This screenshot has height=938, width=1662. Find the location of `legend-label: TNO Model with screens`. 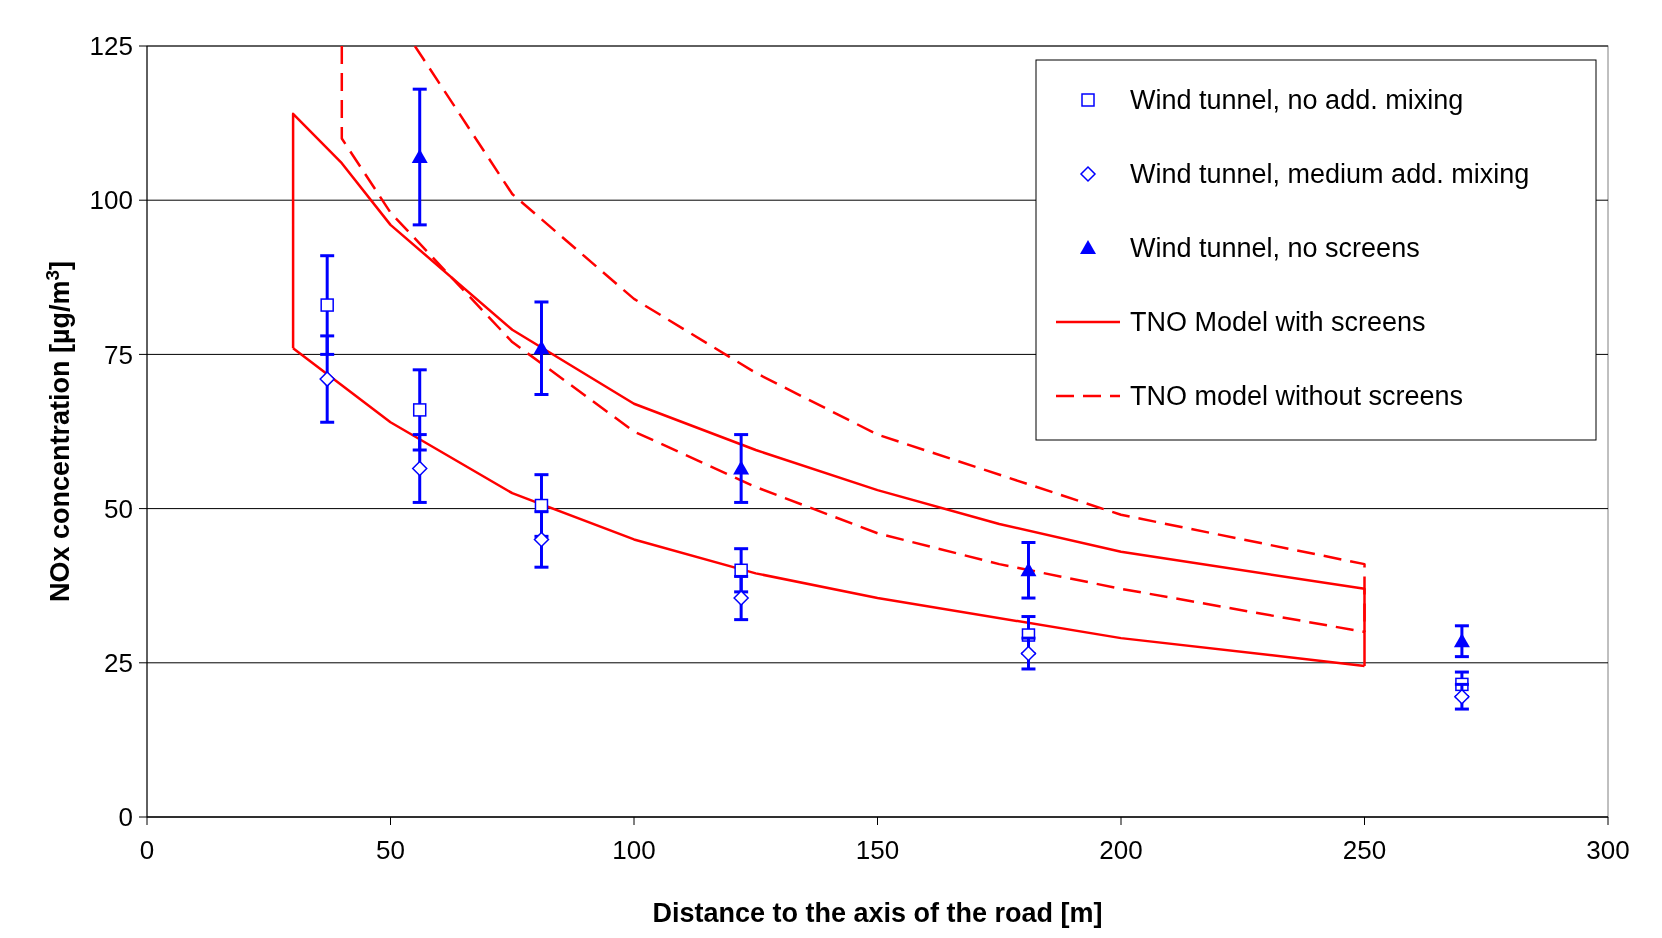

legend-label: TNO Model with screens is located at coordinates (1278, 322).